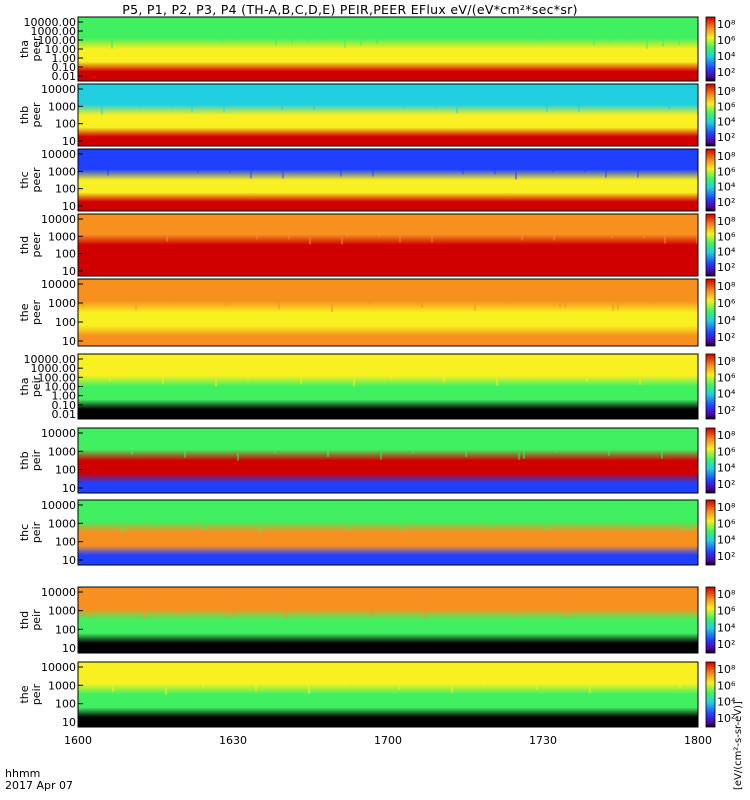  What do you see at coordinates (24, 386) in the screenshot?
I see `y-axis-label: tha` at bounding box center [24, 386].